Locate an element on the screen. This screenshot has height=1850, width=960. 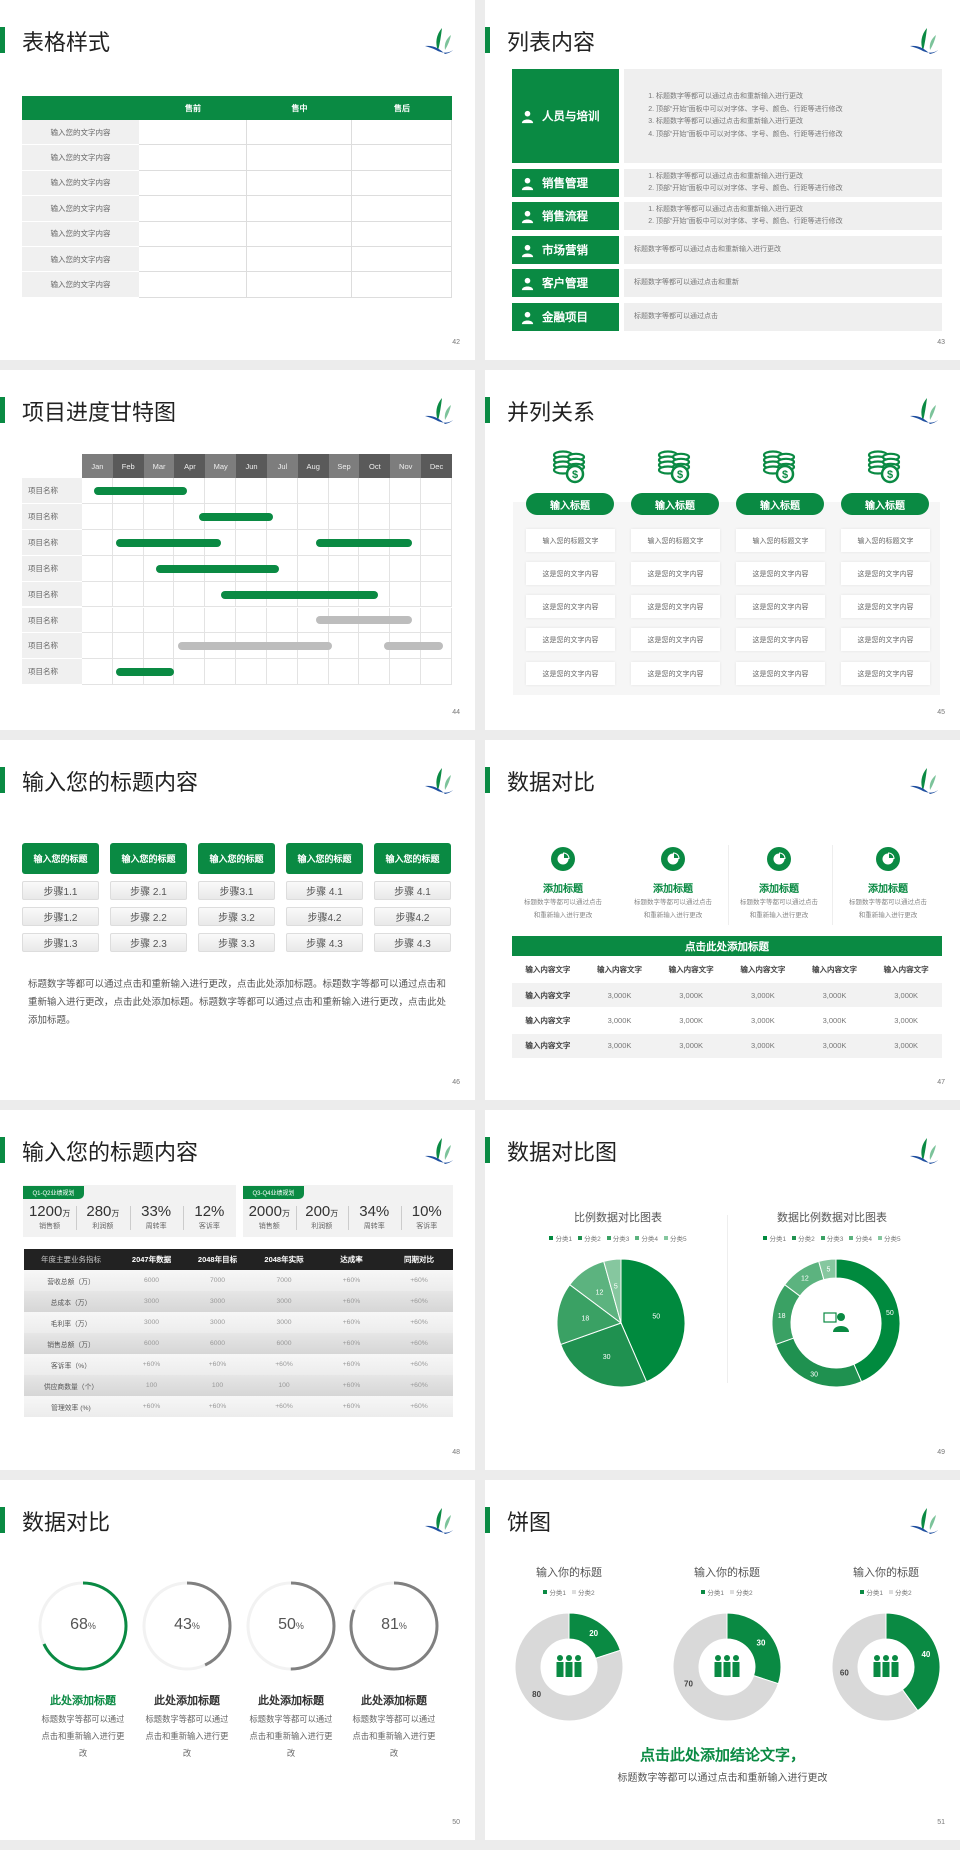
icon-head is located at coordinates (527, 314).